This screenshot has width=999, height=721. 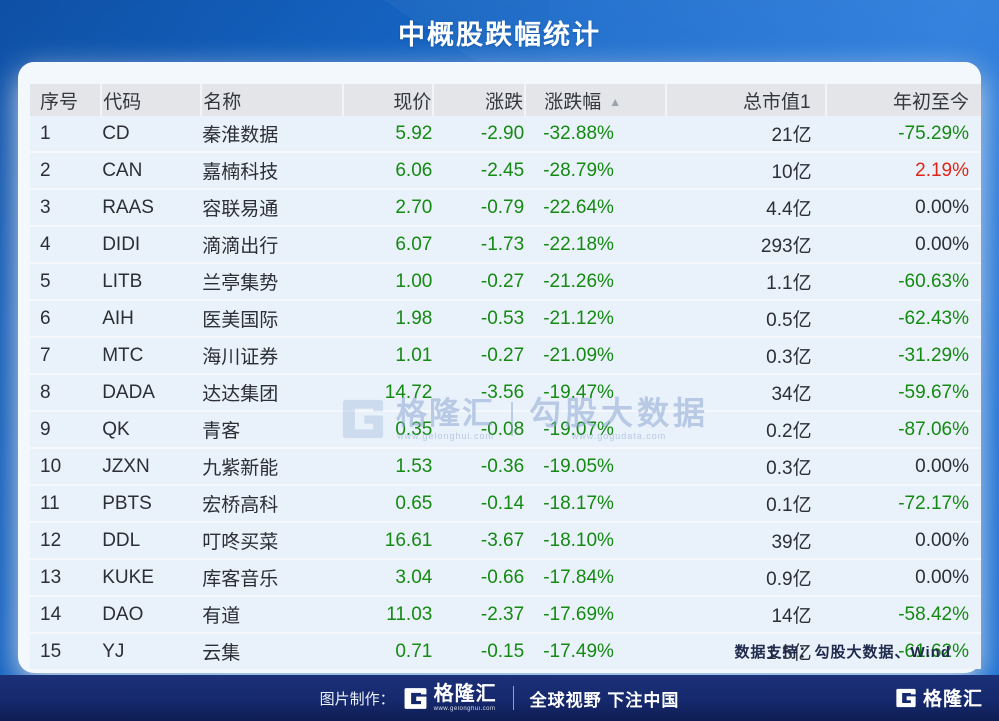 I want to click on cell-price: 0.71, so click(x=388, y=651).